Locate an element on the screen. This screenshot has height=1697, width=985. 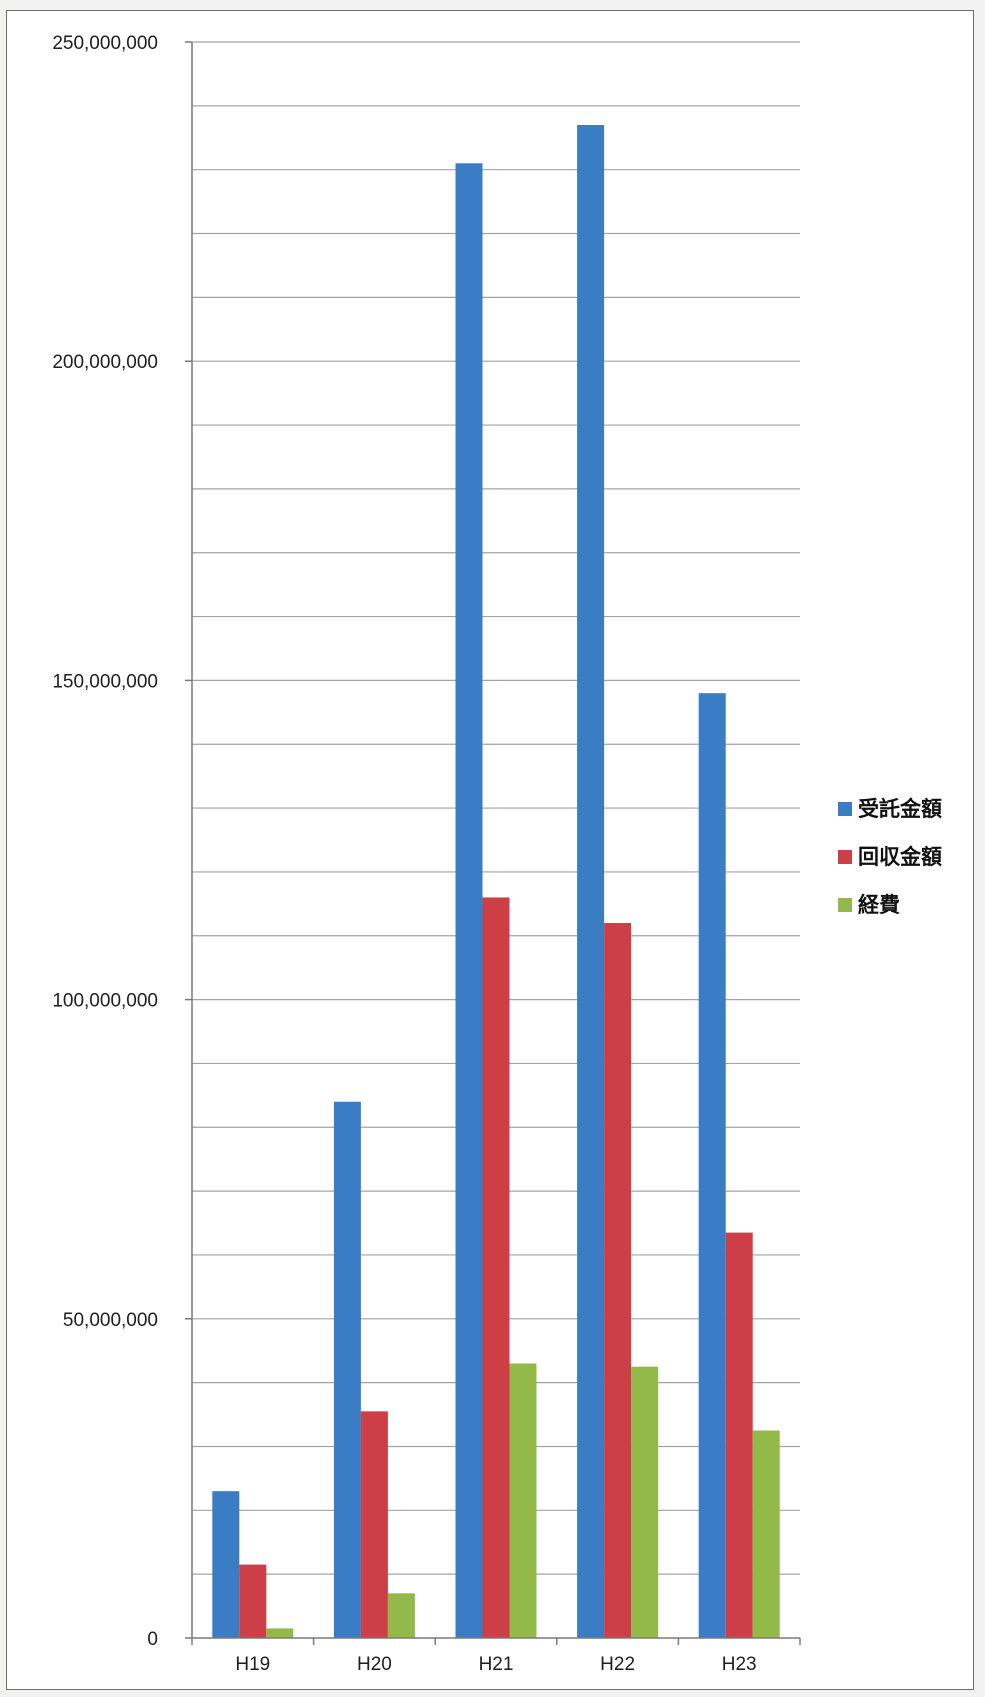
x-tick-labels: H19 H20 H21 H22 H23 is located at coordinates (495, 1664).